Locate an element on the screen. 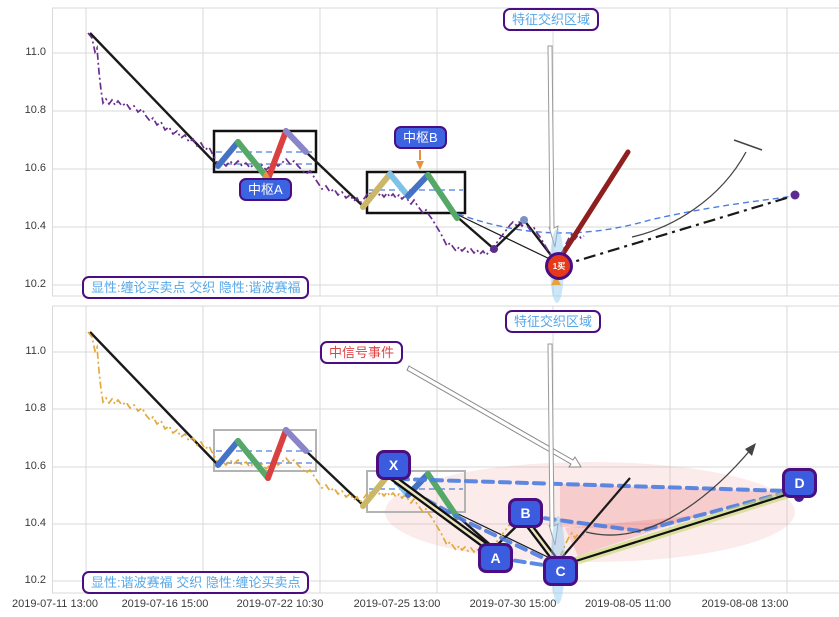  bottom-target-arrowhead is located at coordinates (750, 449).